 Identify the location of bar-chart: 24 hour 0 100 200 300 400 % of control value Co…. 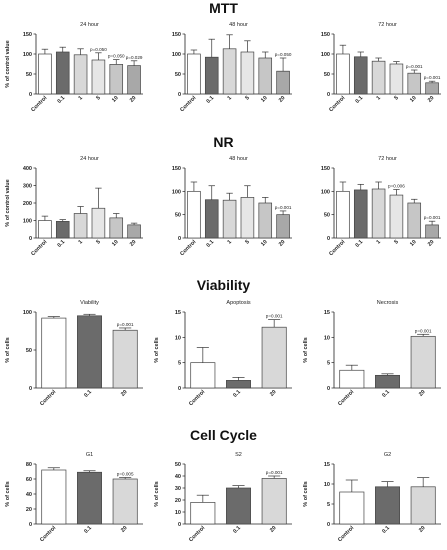
(74, 206).